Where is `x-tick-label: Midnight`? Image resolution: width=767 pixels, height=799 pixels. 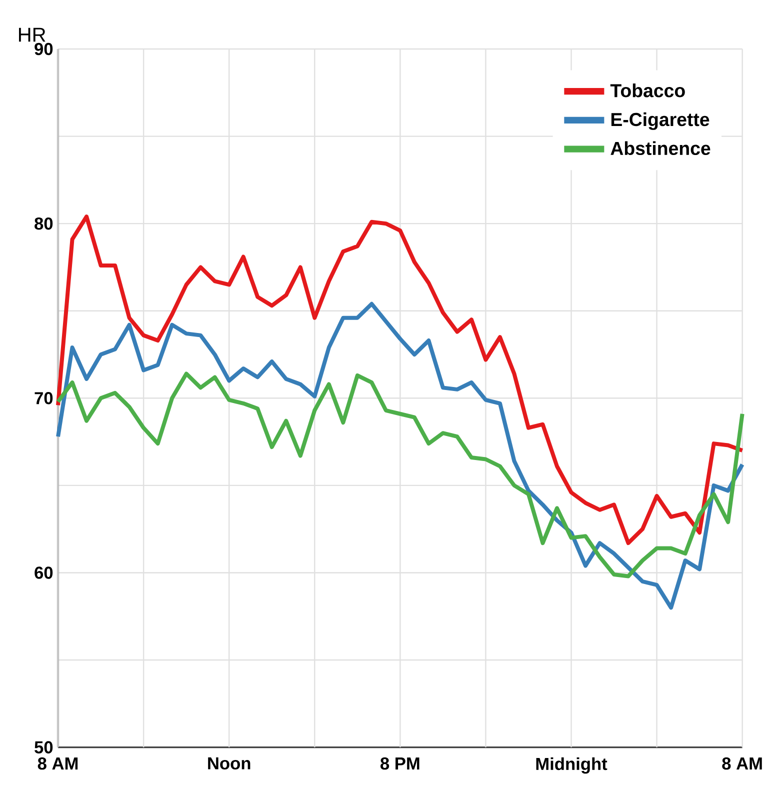 x-tick-label: Midnight is located at coordinates (571, 765).